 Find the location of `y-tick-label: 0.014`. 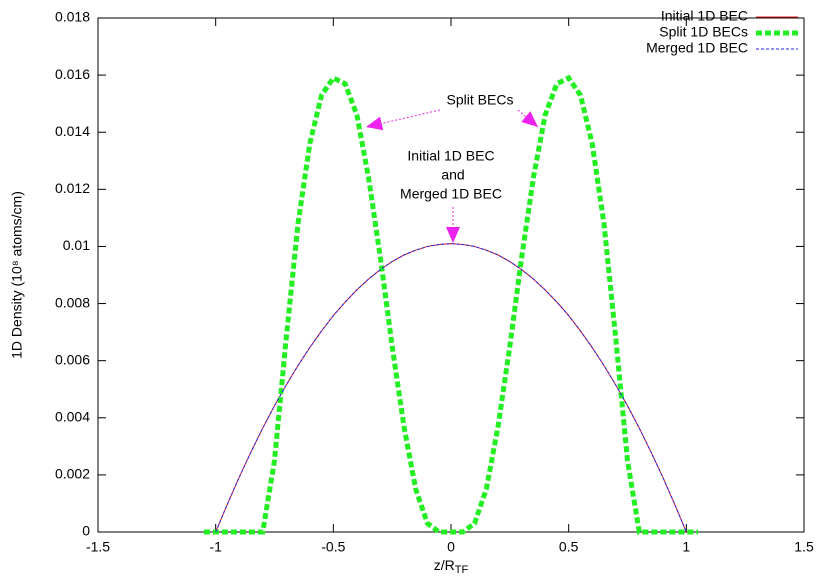

y-tick-label: 0.014 is located at coordinates (72, 131).